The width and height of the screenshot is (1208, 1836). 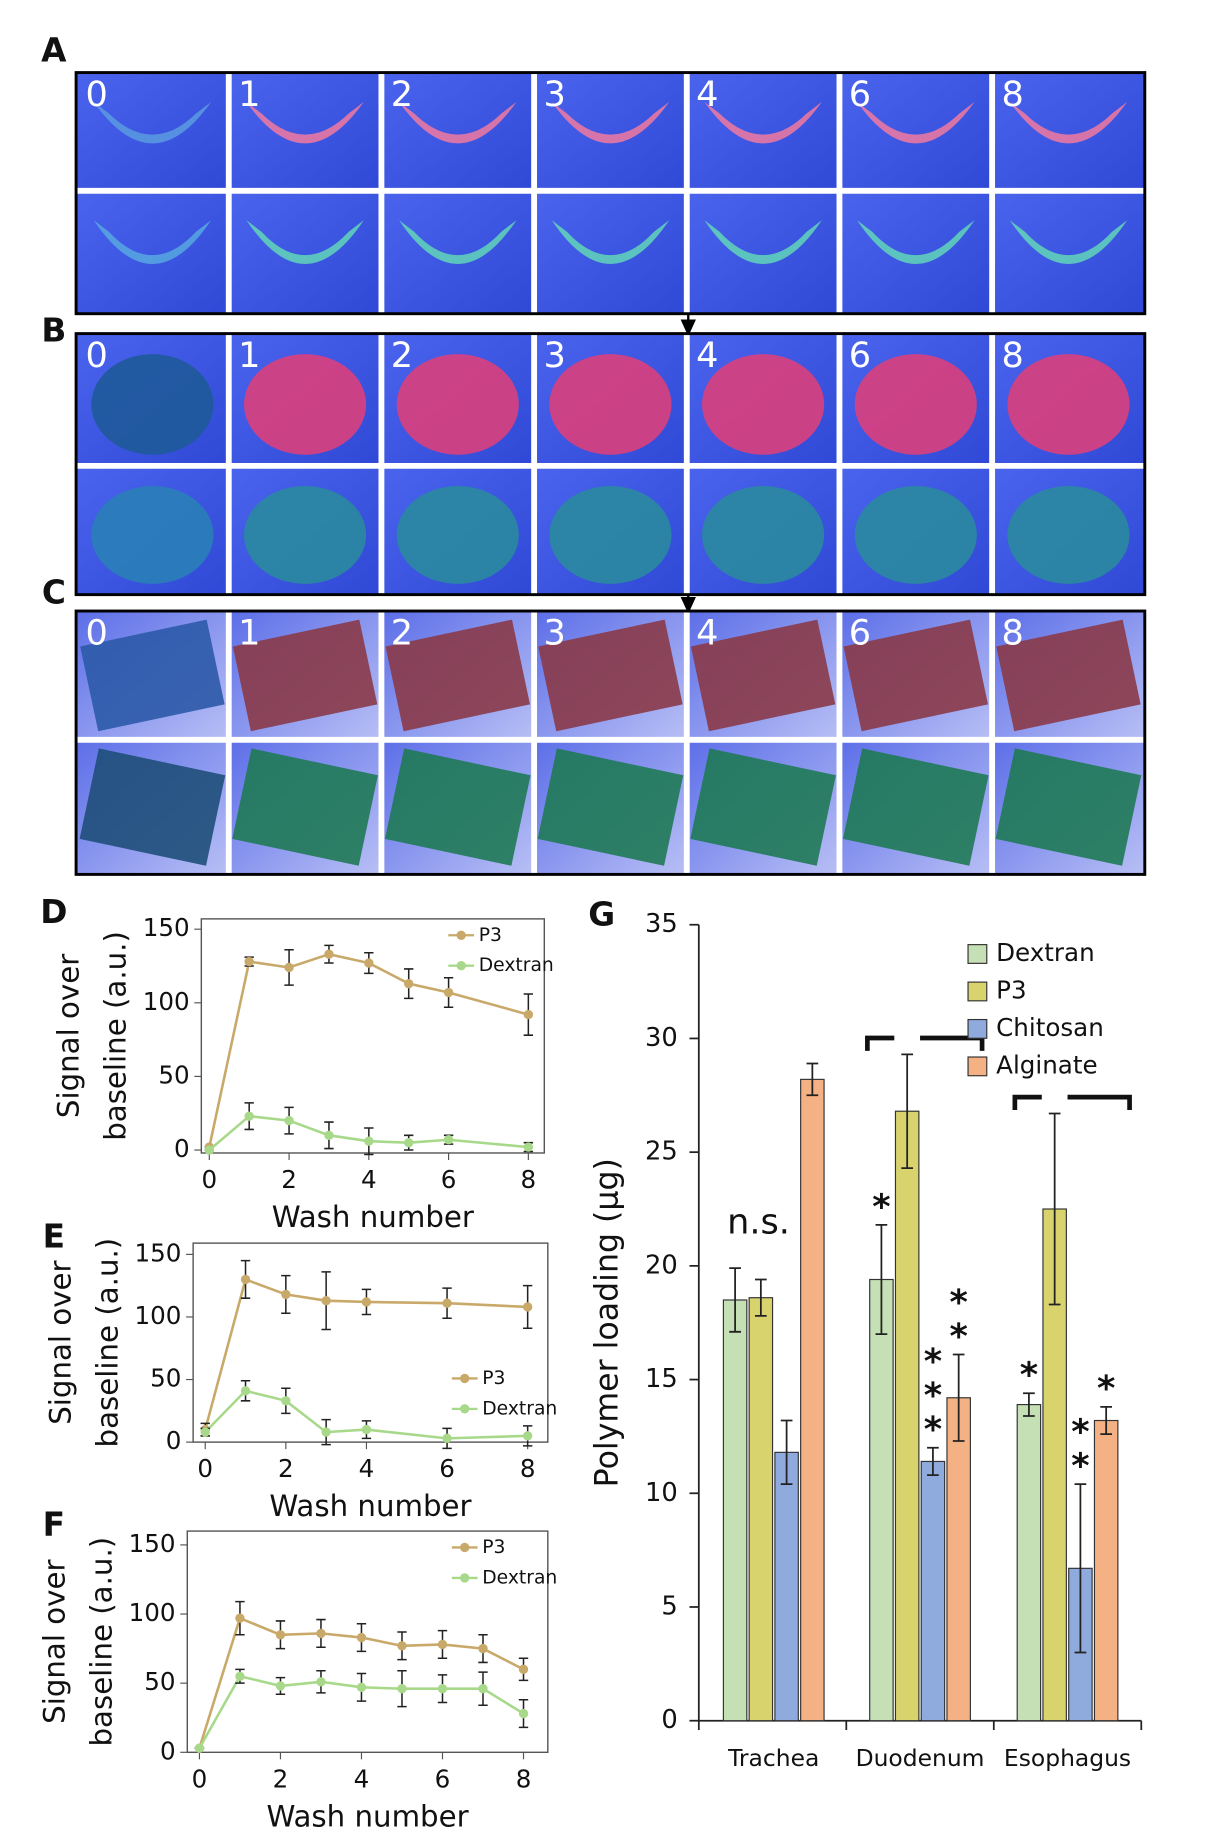 I want to click on y-tick-label: 50, so click(x=165, y=1378).